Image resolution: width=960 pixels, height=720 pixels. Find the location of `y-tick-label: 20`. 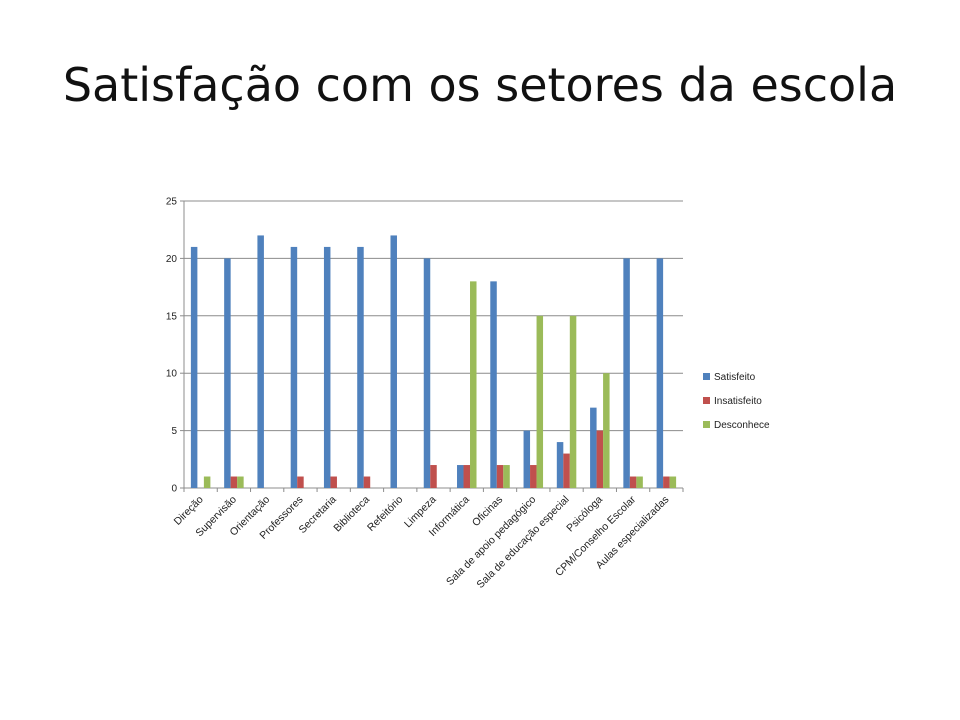

y-tick-label: 20 is located at coordinates (172, 259).